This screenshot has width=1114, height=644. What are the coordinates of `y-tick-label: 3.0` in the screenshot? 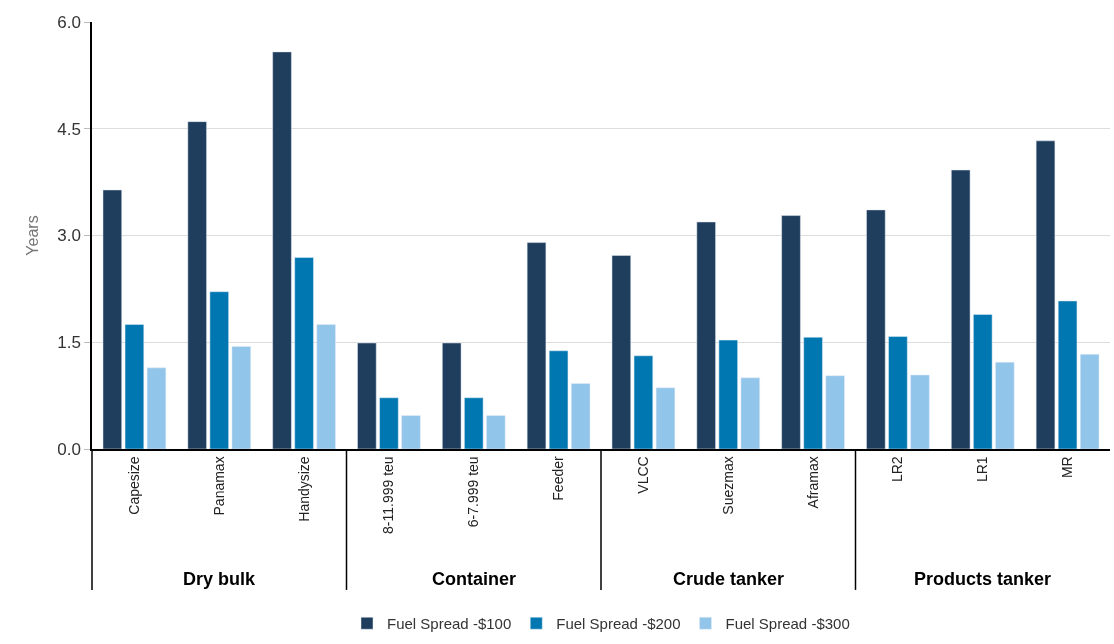 It's located at (69, 236).